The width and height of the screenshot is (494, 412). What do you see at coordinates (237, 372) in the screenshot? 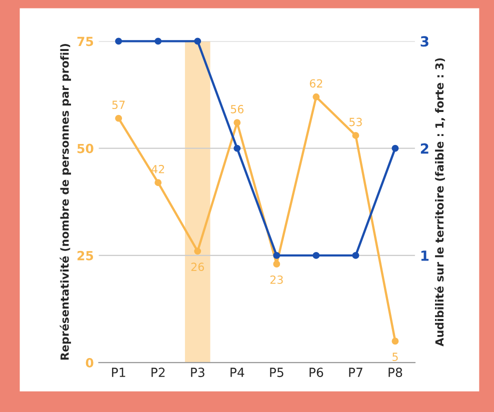
I see `x-tick-label: P4` at bounding box center [237, 372].